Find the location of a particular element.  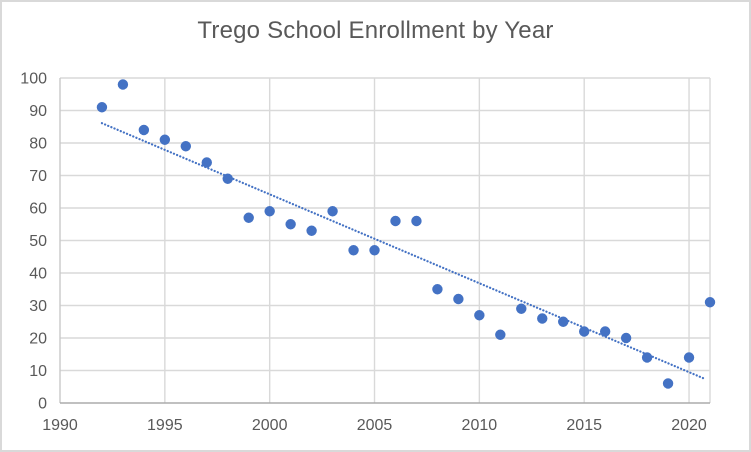

y-tick-label: 0 is located at coordinates (42, 404).